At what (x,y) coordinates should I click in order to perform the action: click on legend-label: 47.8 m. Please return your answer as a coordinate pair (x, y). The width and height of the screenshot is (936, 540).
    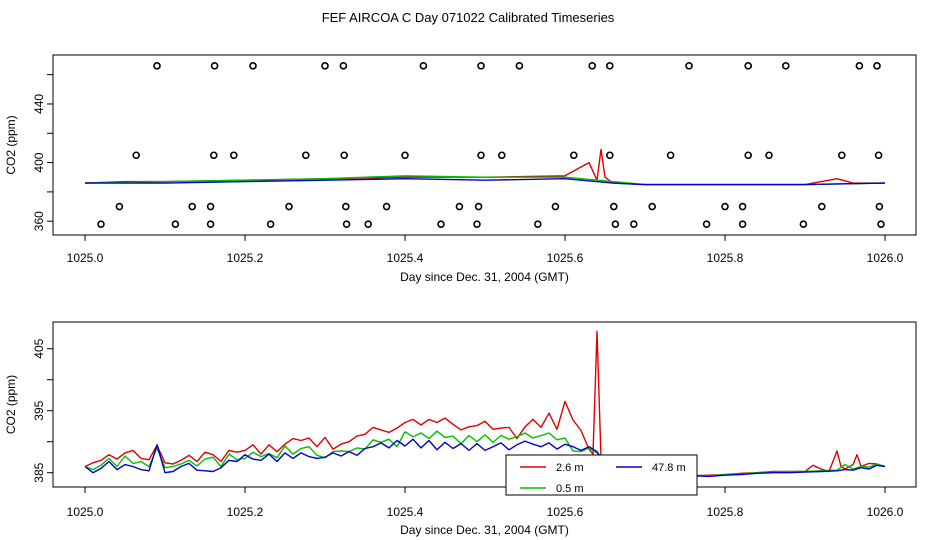
    Looking at the image, I should click on (669, 468).